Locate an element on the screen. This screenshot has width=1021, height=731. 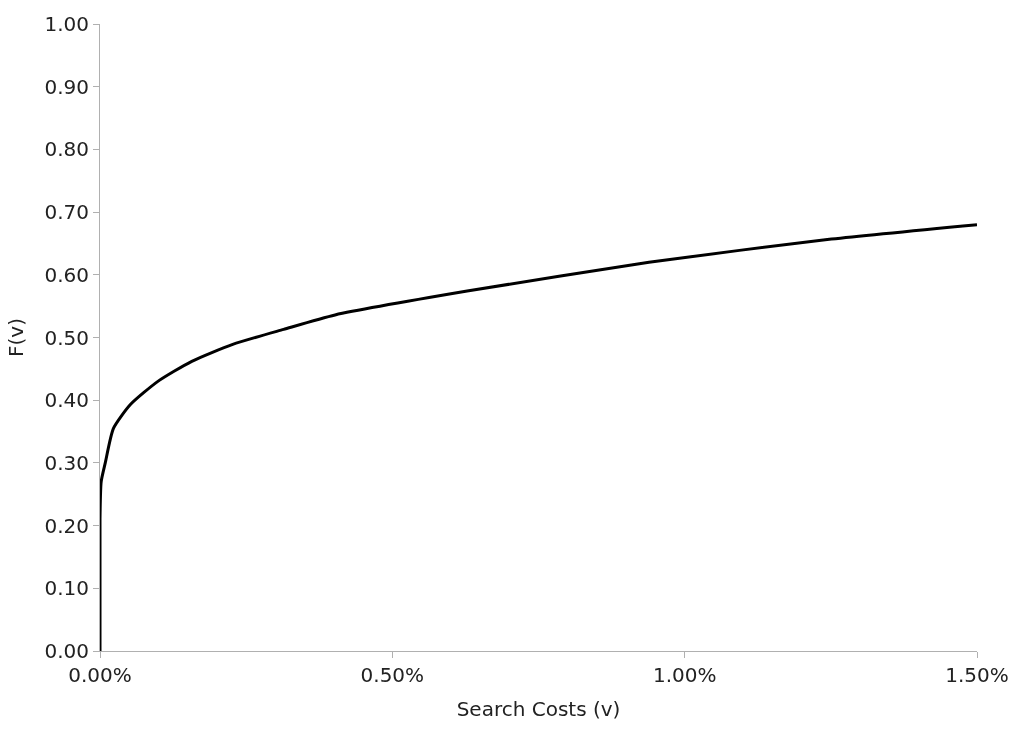
x-tick-label: 0.50% is located at coordinates (392, 675).